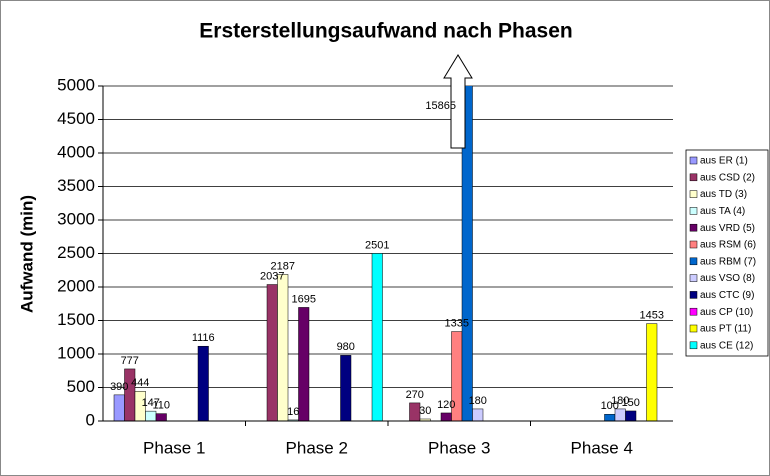  I want to click on legend-label: aus RBM (7), so click(728, 261).